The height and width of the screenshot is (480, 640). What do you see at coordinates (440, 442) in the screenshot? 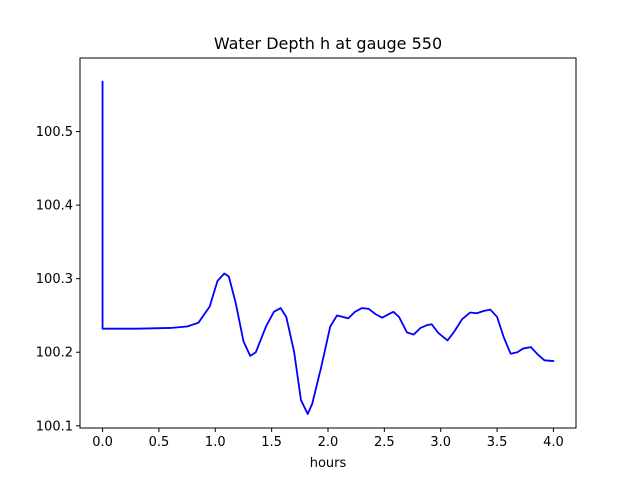
I see `x-tick-label: 3.0` at bounding box center [440, 442].